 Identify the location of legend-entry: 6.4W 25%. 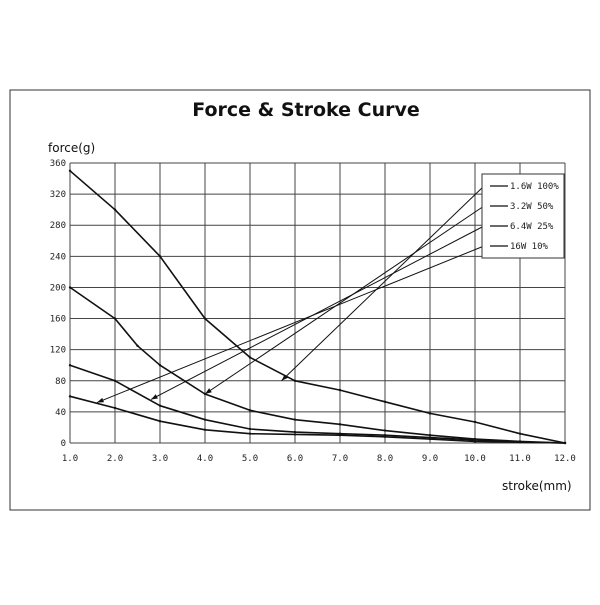
(532, 227).